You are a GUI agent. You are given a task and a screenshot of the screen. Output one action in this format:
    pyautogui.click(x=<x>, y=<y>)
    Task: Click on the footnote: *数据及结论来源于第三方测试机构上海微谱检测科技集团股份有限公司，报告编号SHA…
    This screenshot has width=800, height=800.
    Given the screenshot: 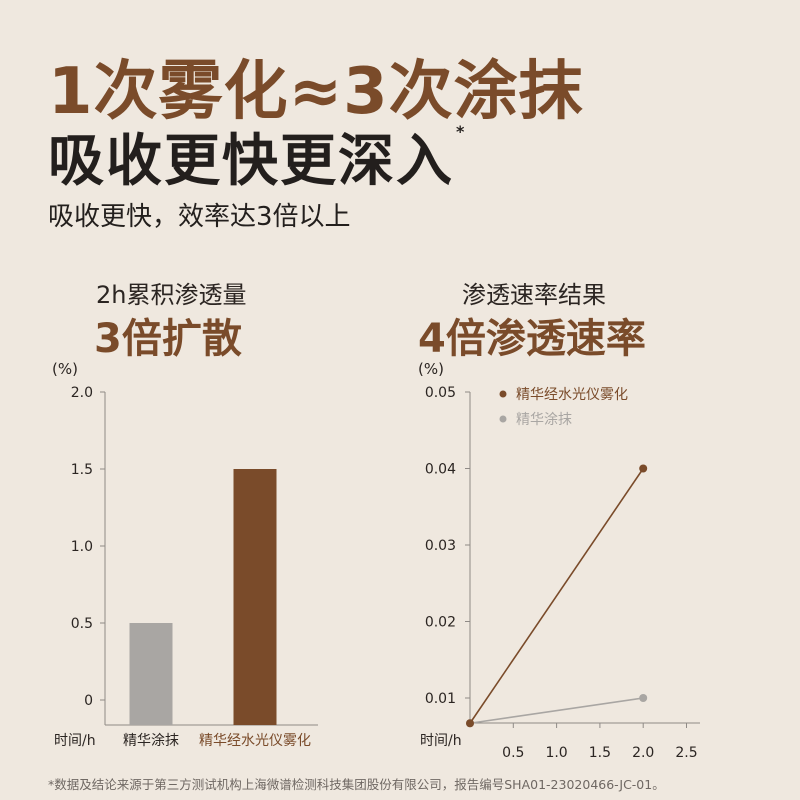 What is the action you would take?
    pyautogui.click(x=356, y=784)
    